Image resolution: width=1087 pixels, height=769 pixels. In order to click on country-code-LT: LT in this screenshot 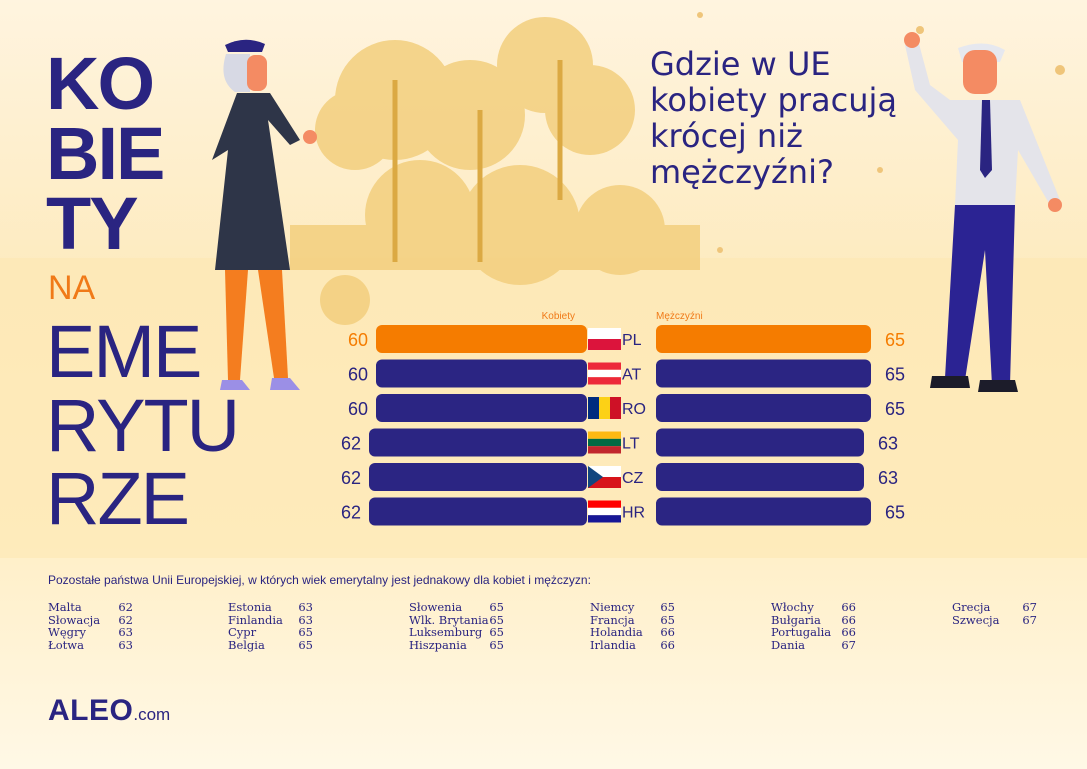, I will do `click(631, 444)`.